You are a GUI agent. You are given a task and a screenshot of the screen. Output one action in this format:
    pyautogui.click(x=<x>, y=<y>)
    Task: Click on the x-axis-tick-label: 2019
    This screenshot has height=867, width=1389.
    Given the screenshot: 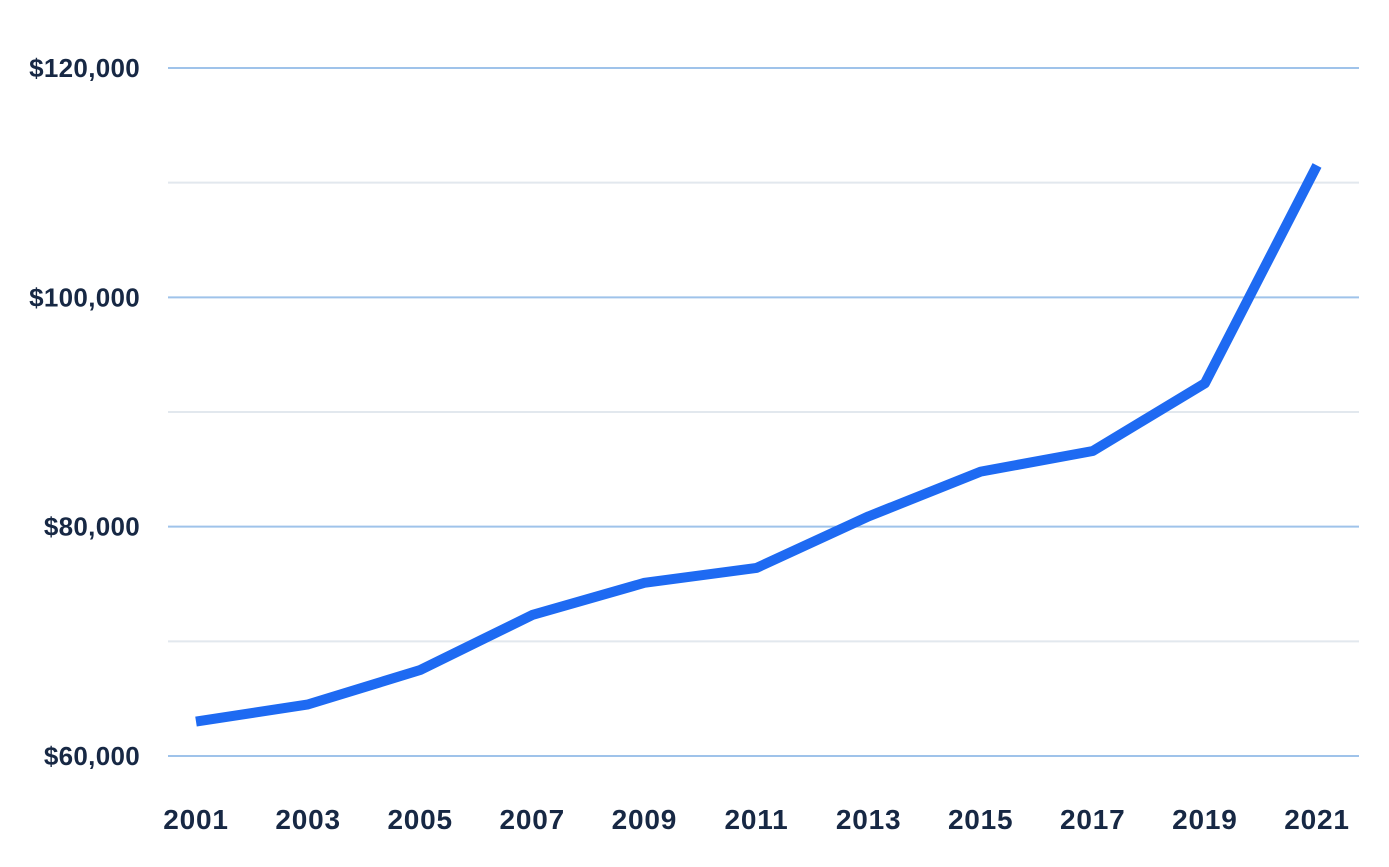 What is the action you would take?
    pyautogui.click(x=1205, y=819)
    